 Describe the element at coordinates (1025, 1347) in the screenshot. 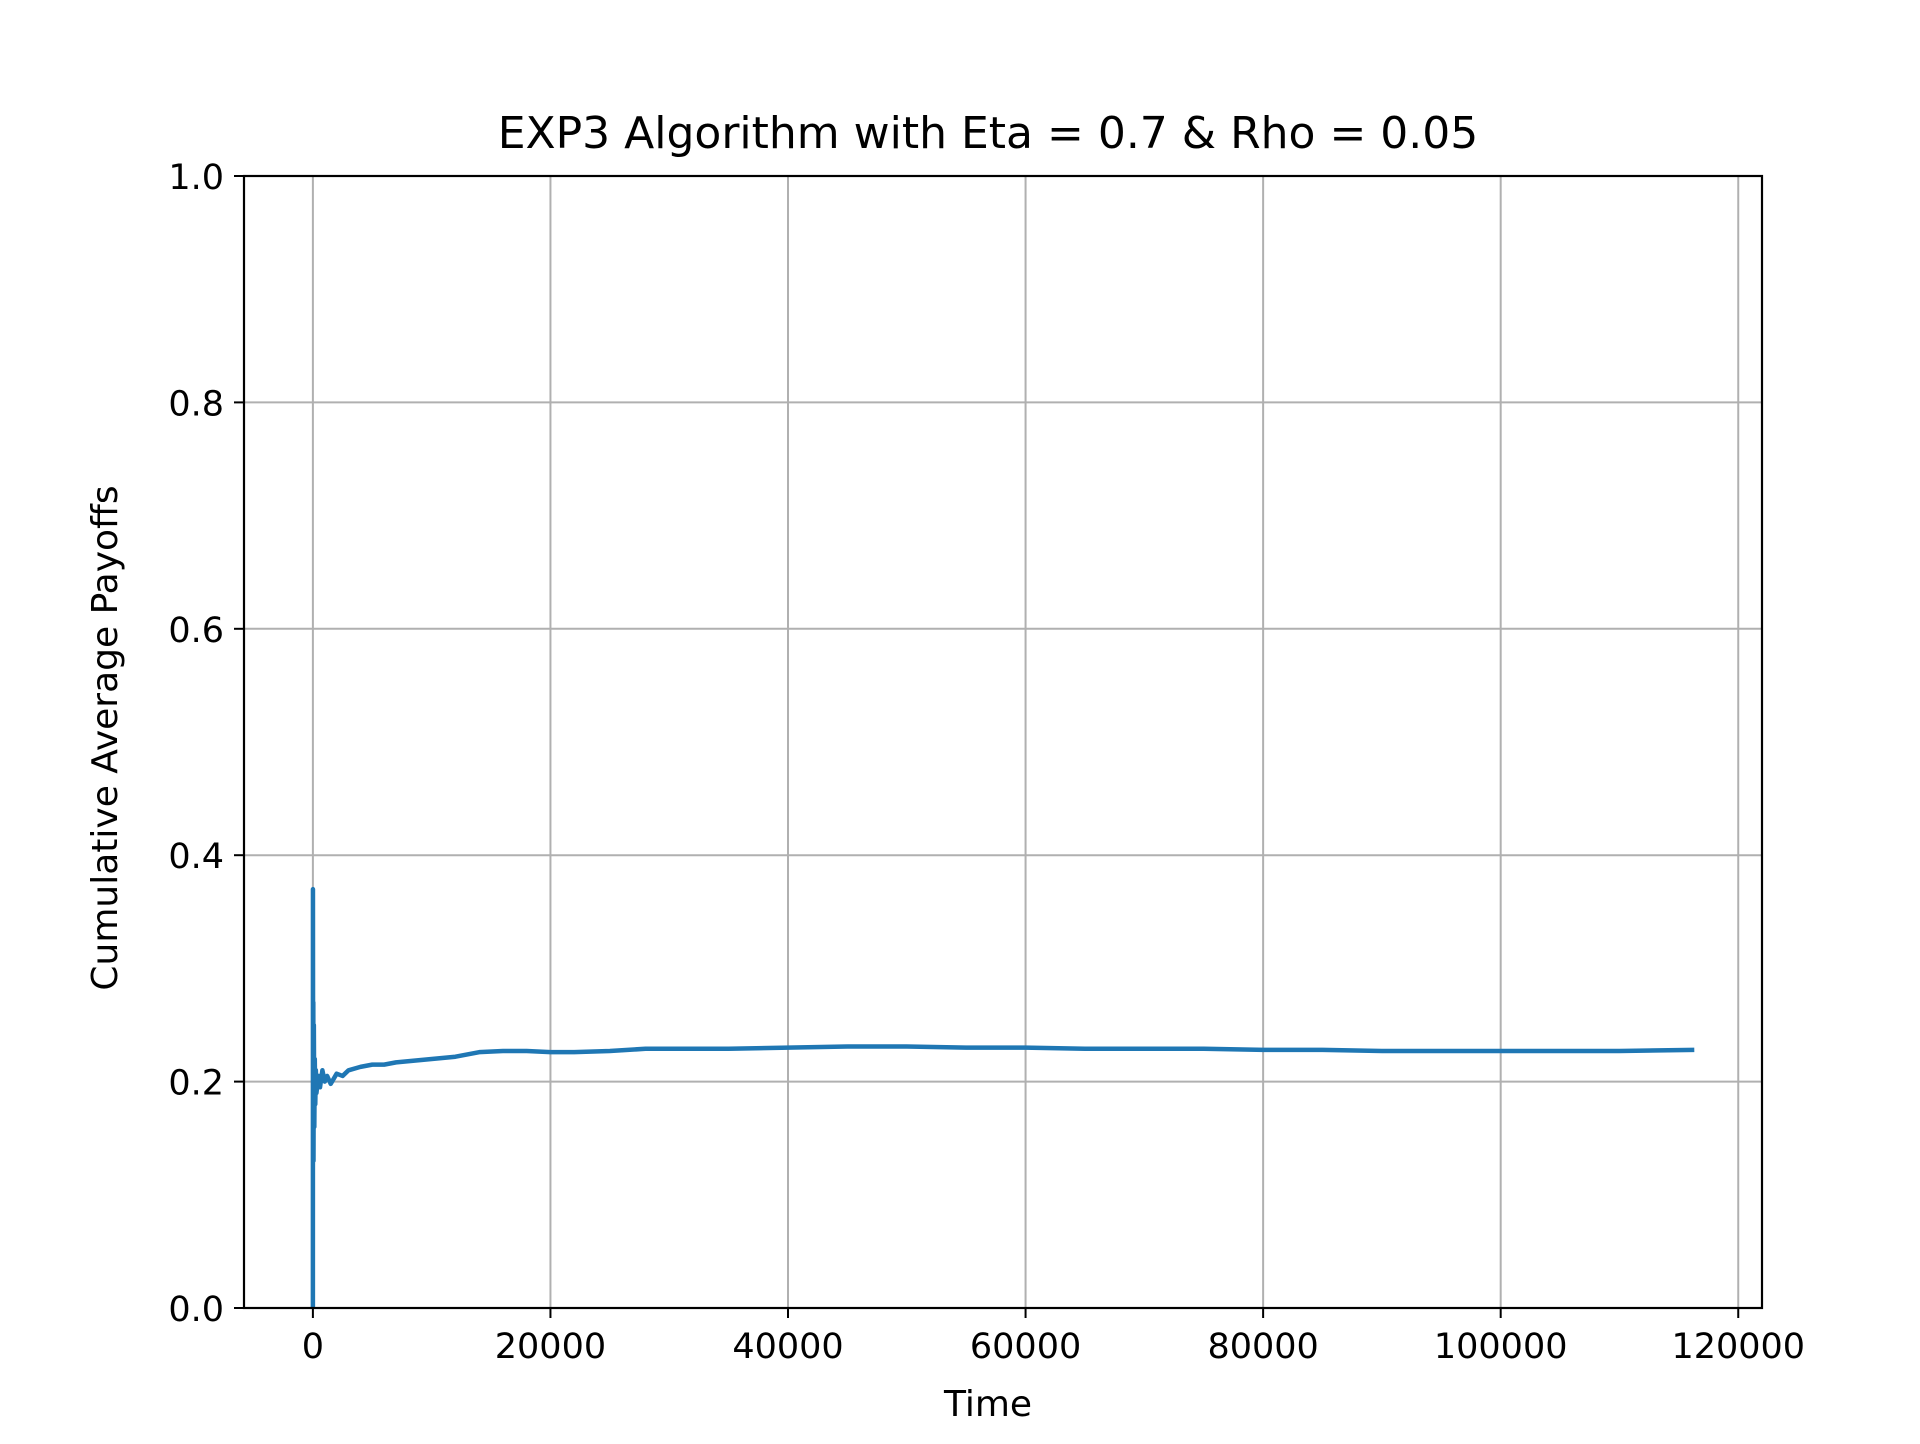

I see `x-tick-label-3: 60000` at that location.